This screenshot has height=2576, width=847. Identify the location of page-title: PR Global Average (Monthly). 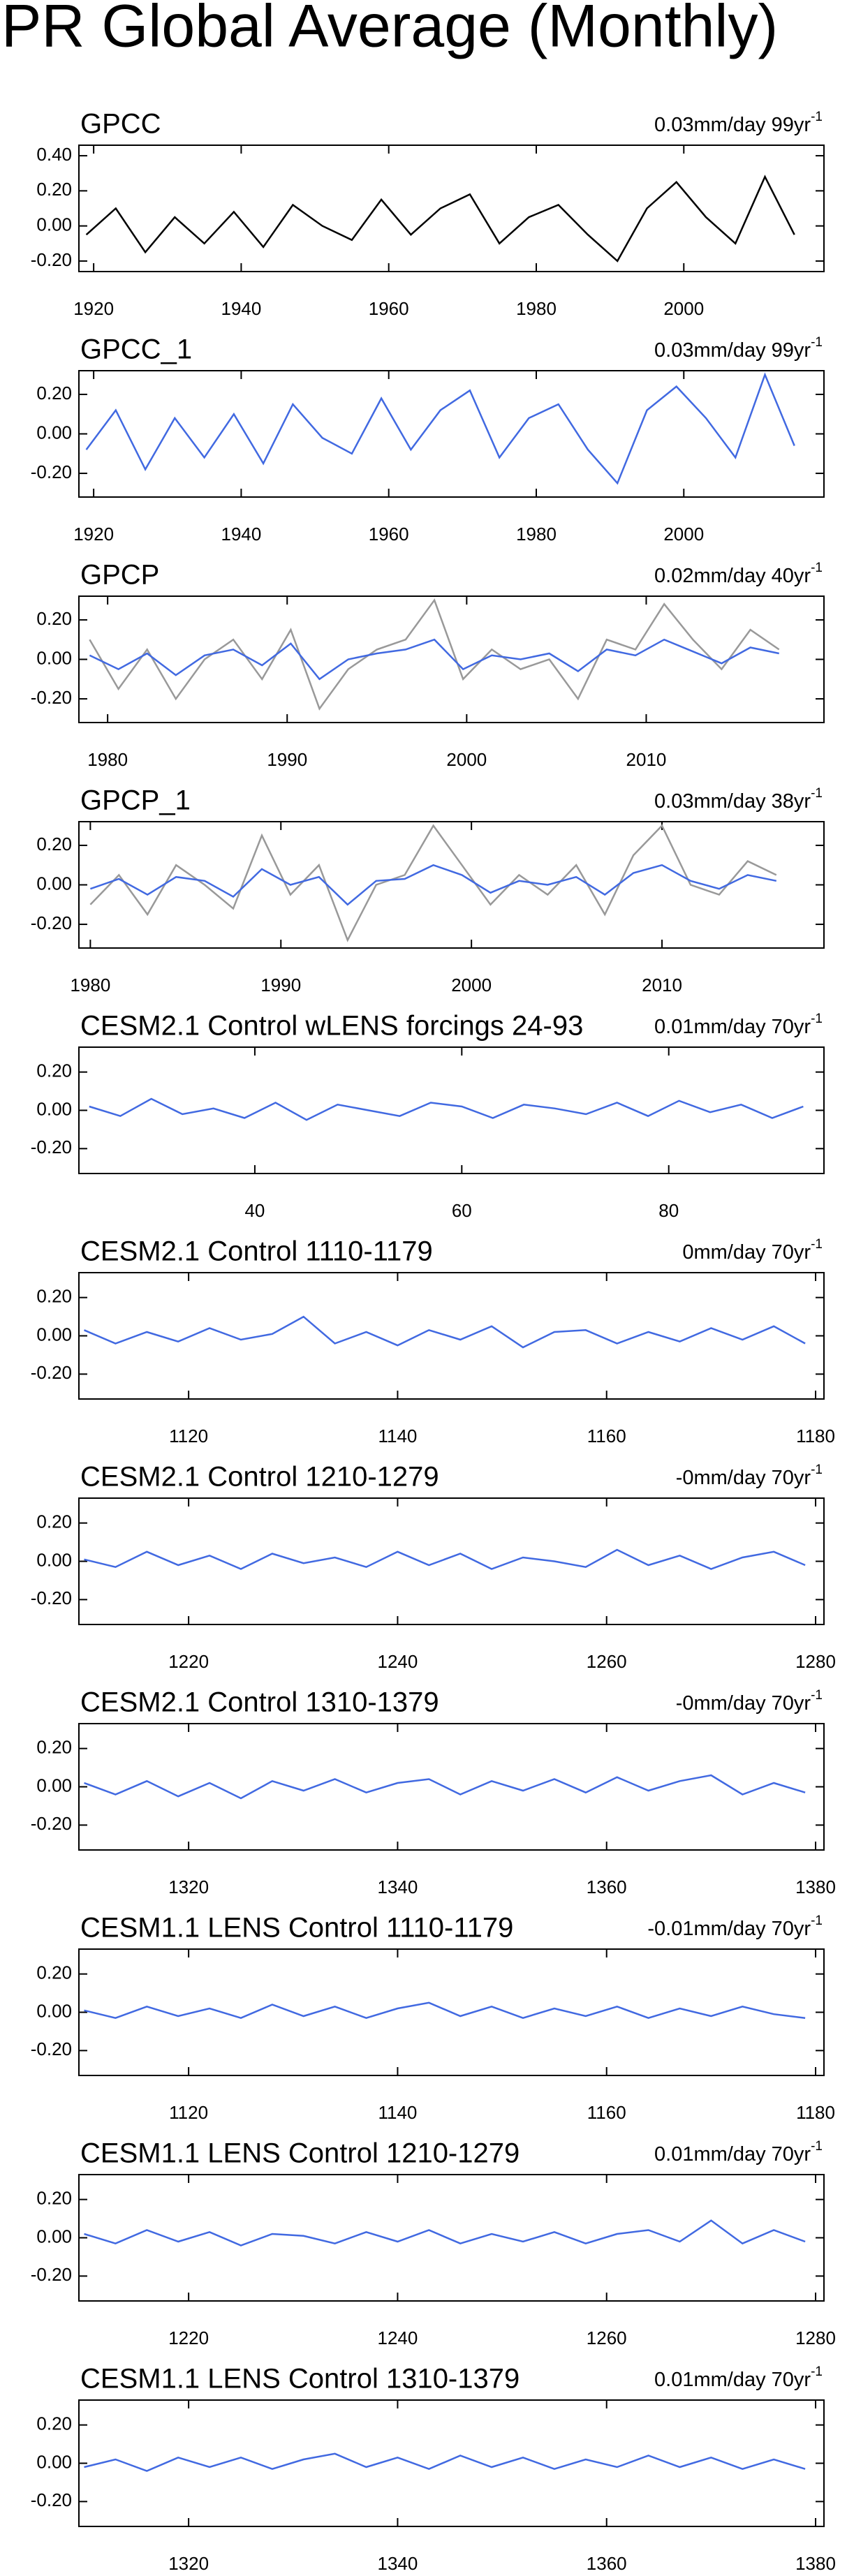
(389, 30).